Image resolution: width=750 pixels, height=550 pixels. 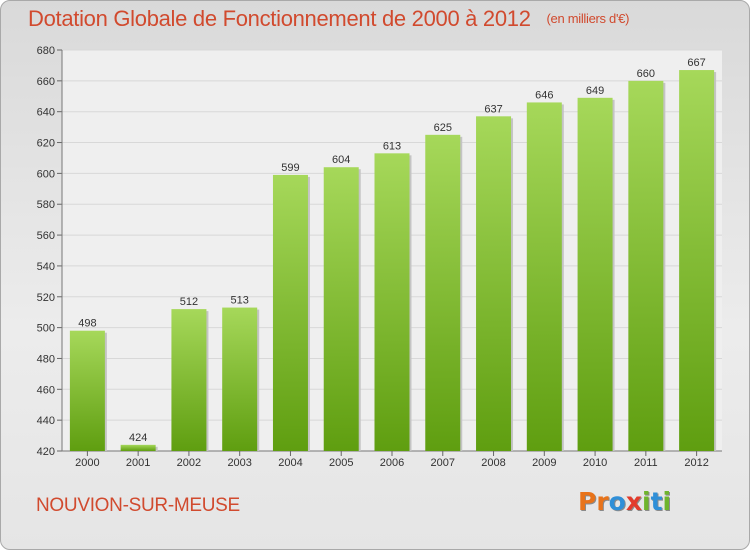 What do you see at coordinates (46, 51) in the screenshot?
I see `y-tick-label: 680` at bounding box center [46, 51].